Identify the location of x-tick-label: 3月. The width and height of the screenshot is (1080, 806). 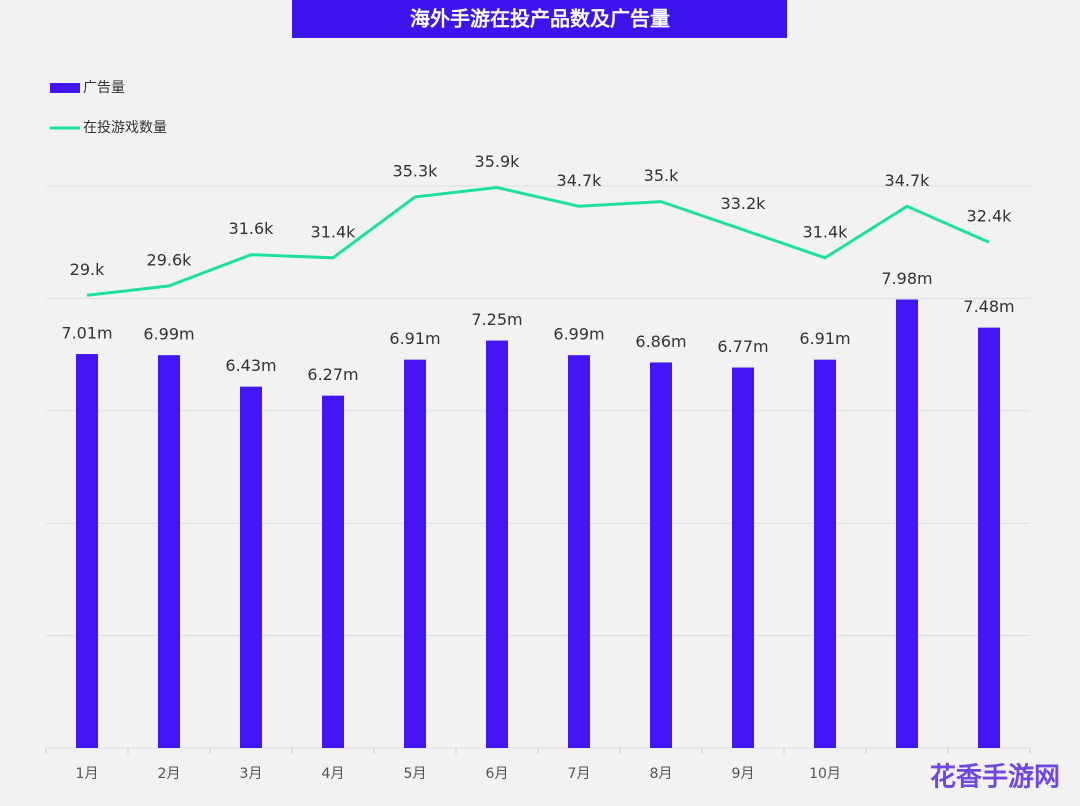
(251, 774).